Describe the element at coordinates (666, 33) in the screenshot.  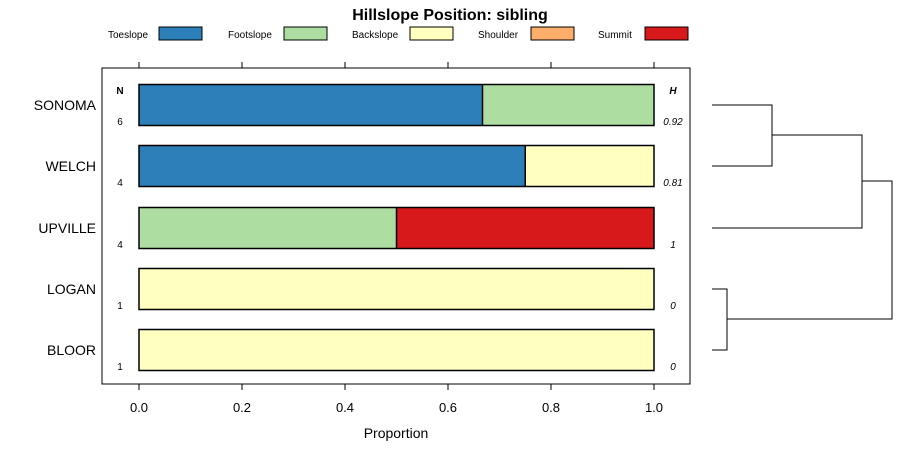
I see `legend-swatch-summit` at that location.